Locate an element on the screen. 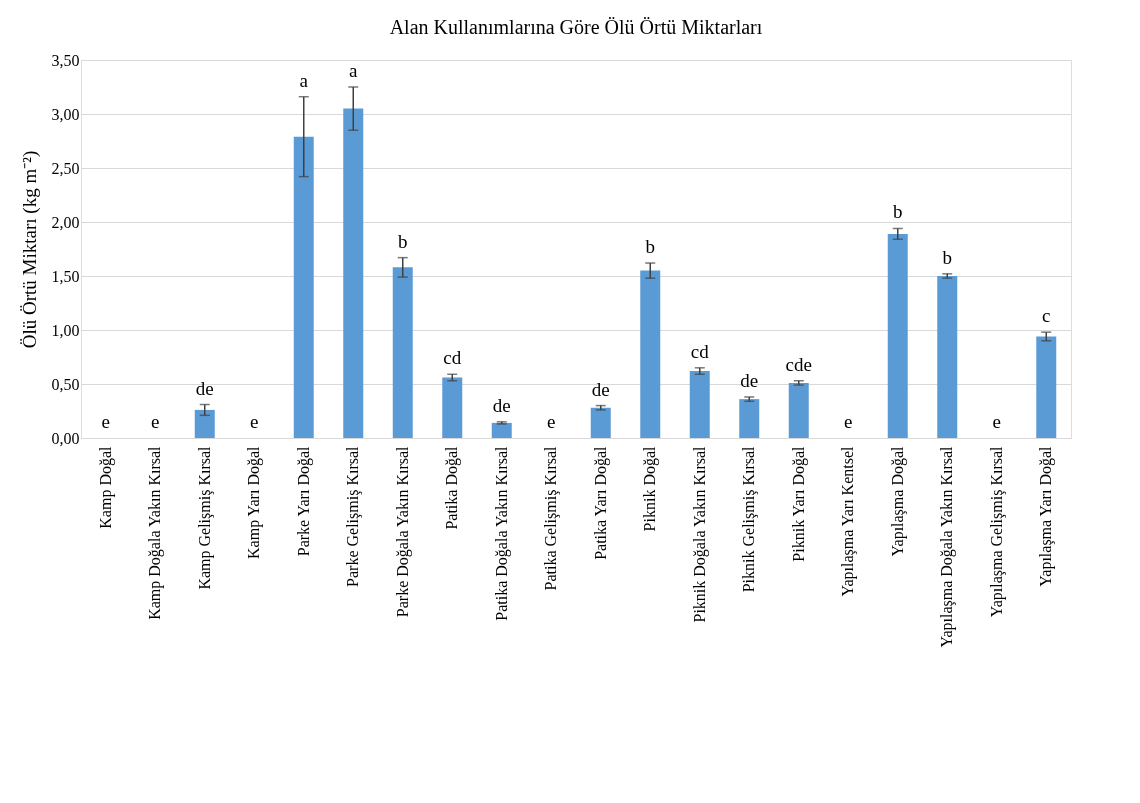 Image resolution: width=1140 pixels, height=803 pixels. y-tick-label: 1,50 is located at coordinates (65, 276).